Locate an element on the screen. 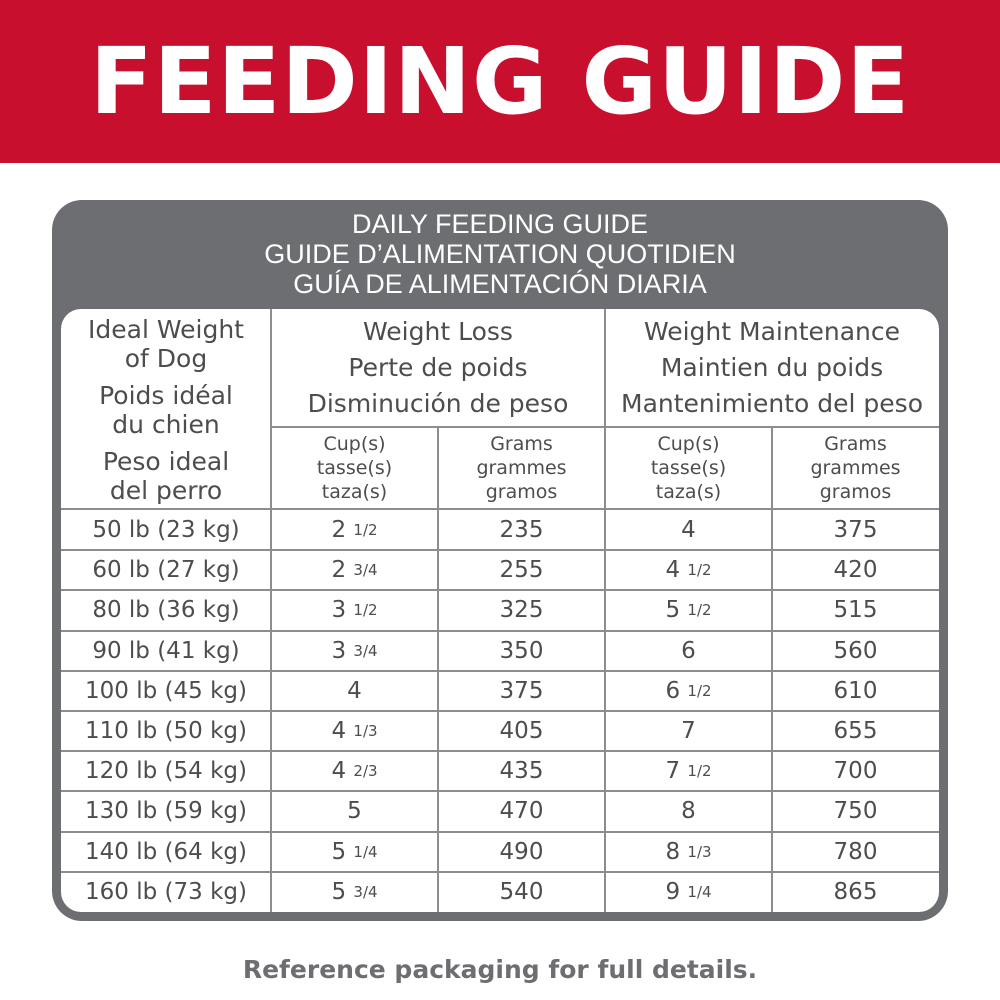  maint-cups-cell: 6 is located at coordinates (688, 651).